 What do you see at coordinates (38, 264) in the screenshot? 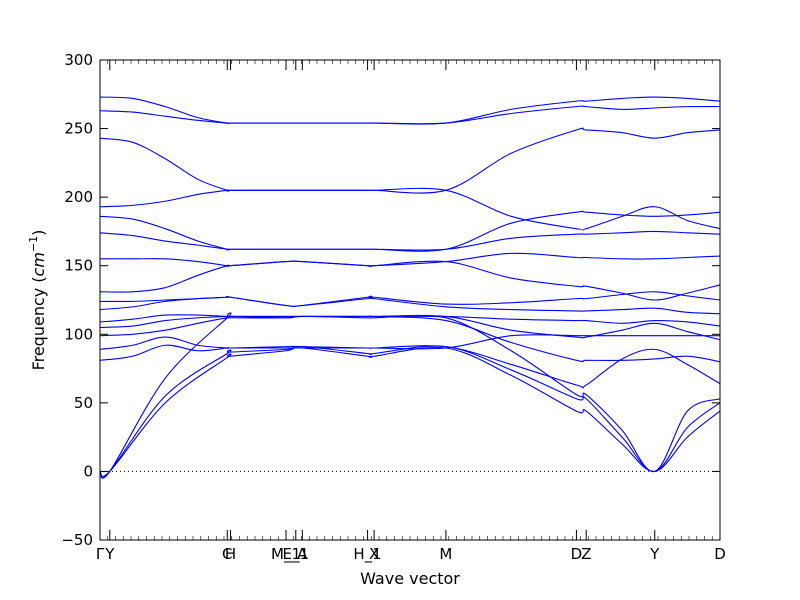
I see `y-axis-label-unit: cm` at bounding box center [38, 264].